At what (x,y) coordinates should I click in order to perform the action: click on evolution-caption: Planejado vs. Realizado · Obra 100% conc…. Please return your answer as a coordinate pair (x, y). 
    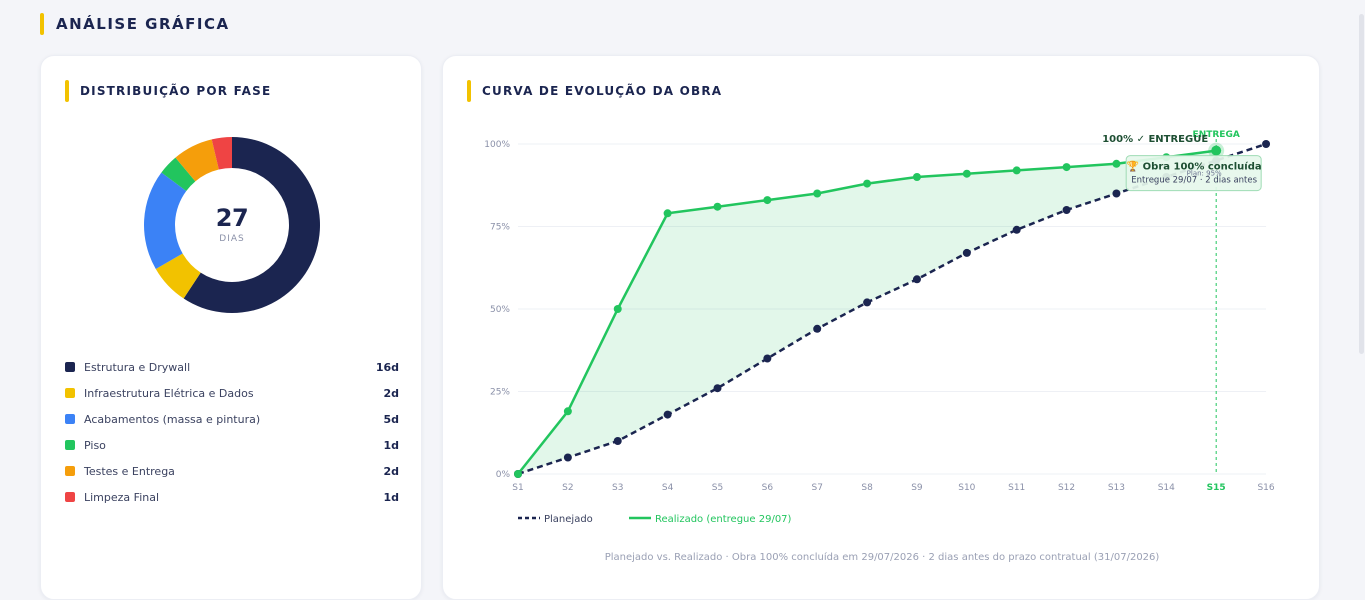
    Looking at the image, I should click on (882, 557).